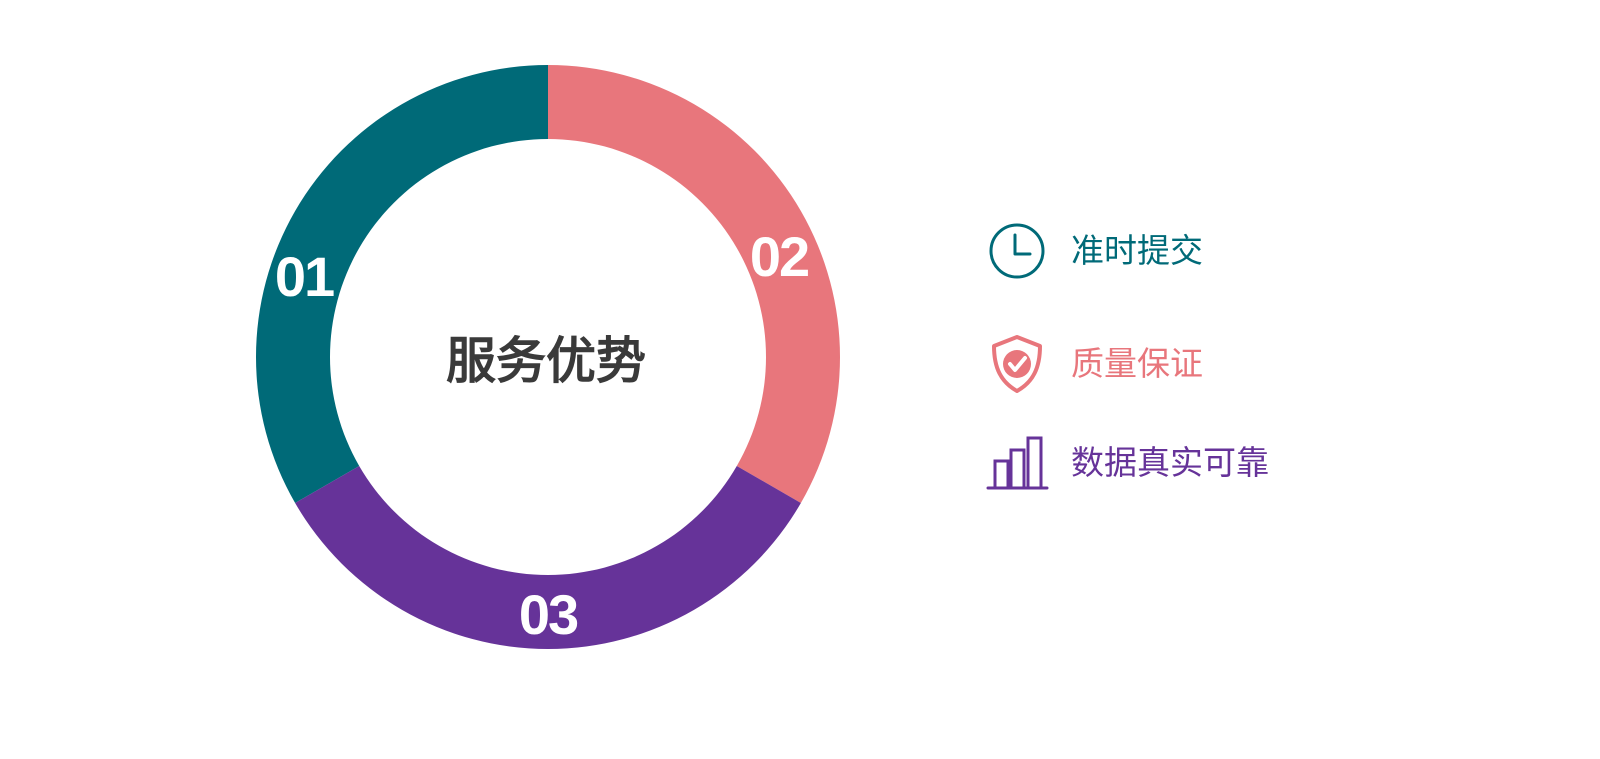  I want to click on segment-01-number: 01, so click(304, 276).